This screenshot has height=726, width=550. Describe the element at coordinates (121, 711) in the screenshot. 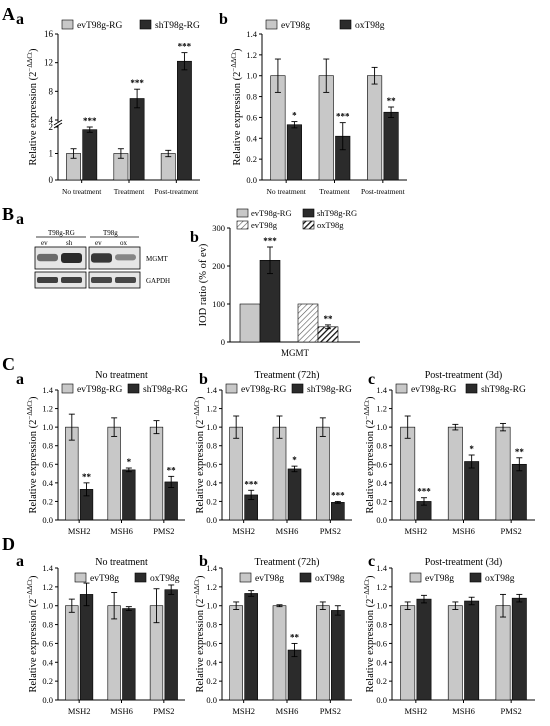

I see `x-tick-label: MSH6` at that location.